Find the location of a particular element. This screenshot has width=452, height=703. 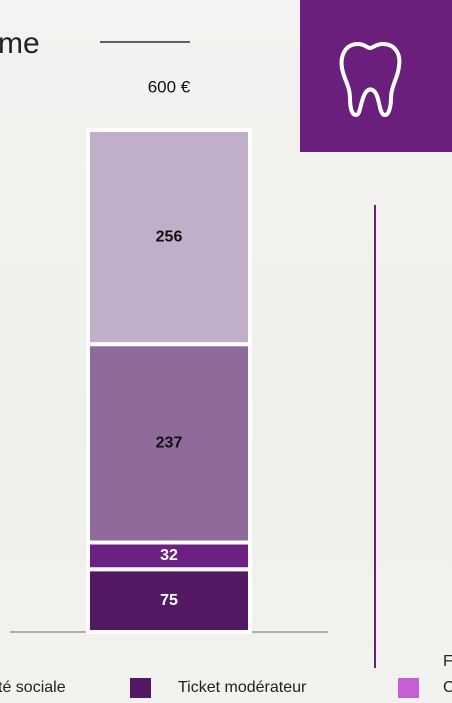

chart-title: me is located at coordinates (20, 43).